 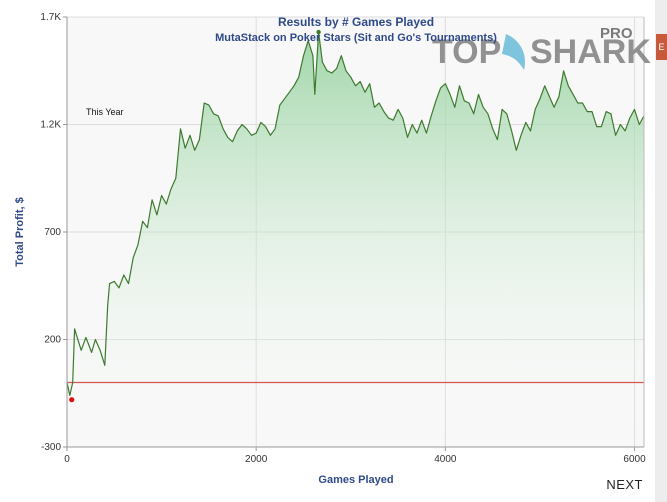 What do you see at coordinates (355, 456) in the screenshot?
I see `x-axis-ticks: 0 2000 4000 6000` at bounding box center [355, 456].